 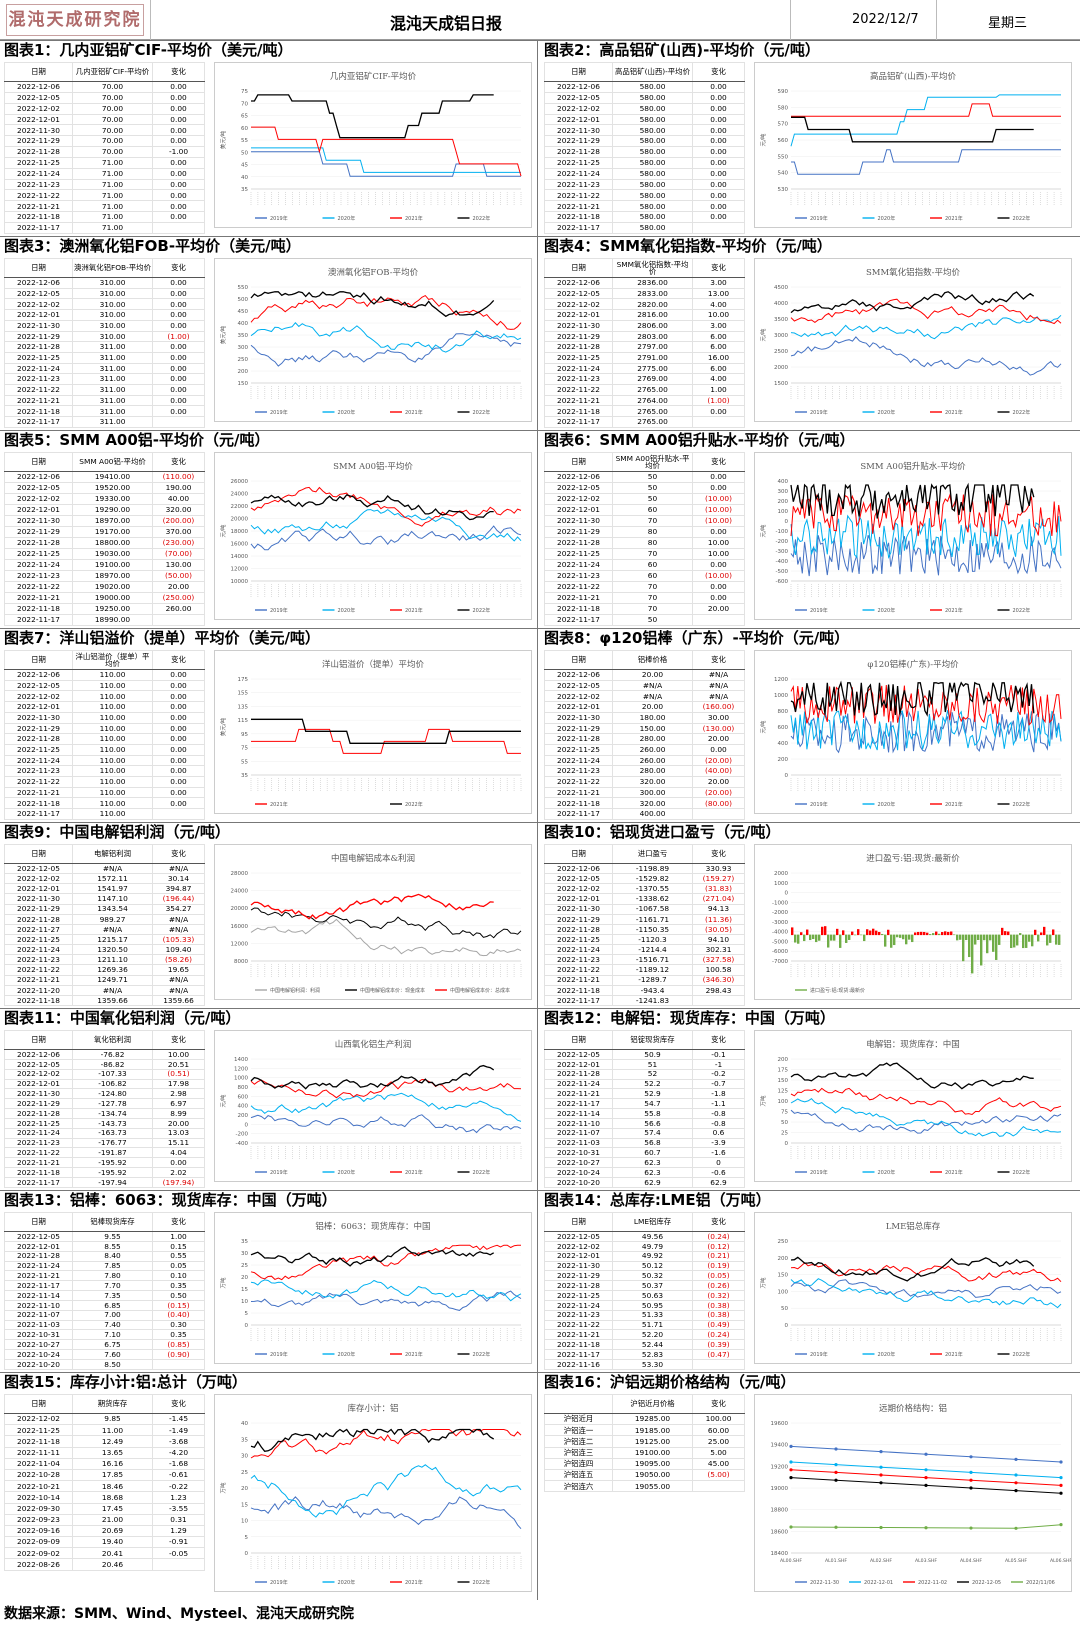 I want to click on y-tick-label: 115, so click(x=243, y=721).